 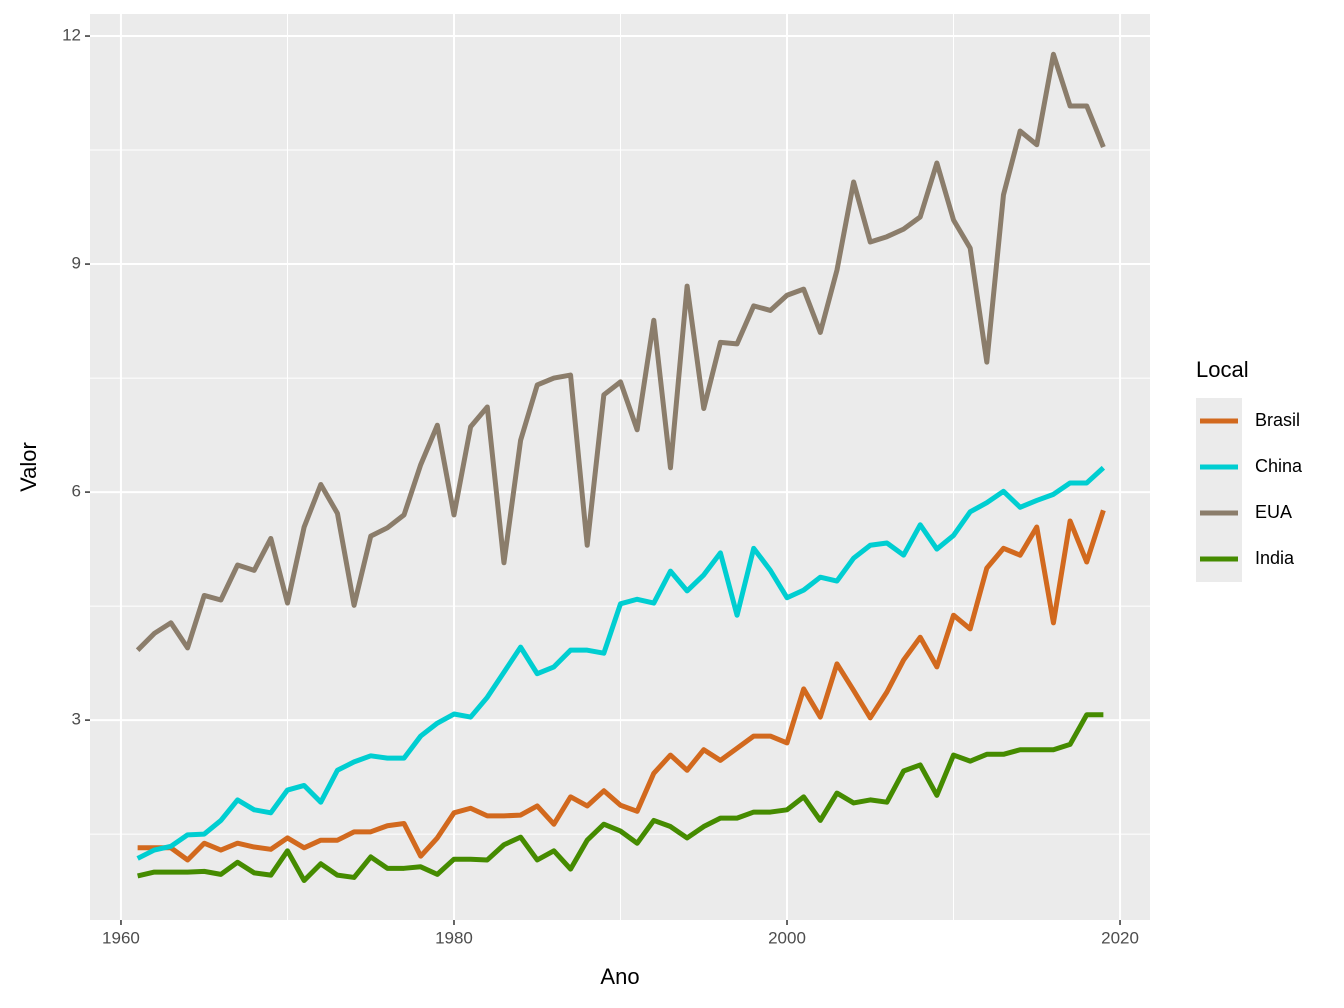 What do you see at coordinates (1279, 466) in the screenshot?
I see `legend-label: China` at bounding box center [1279, 466].